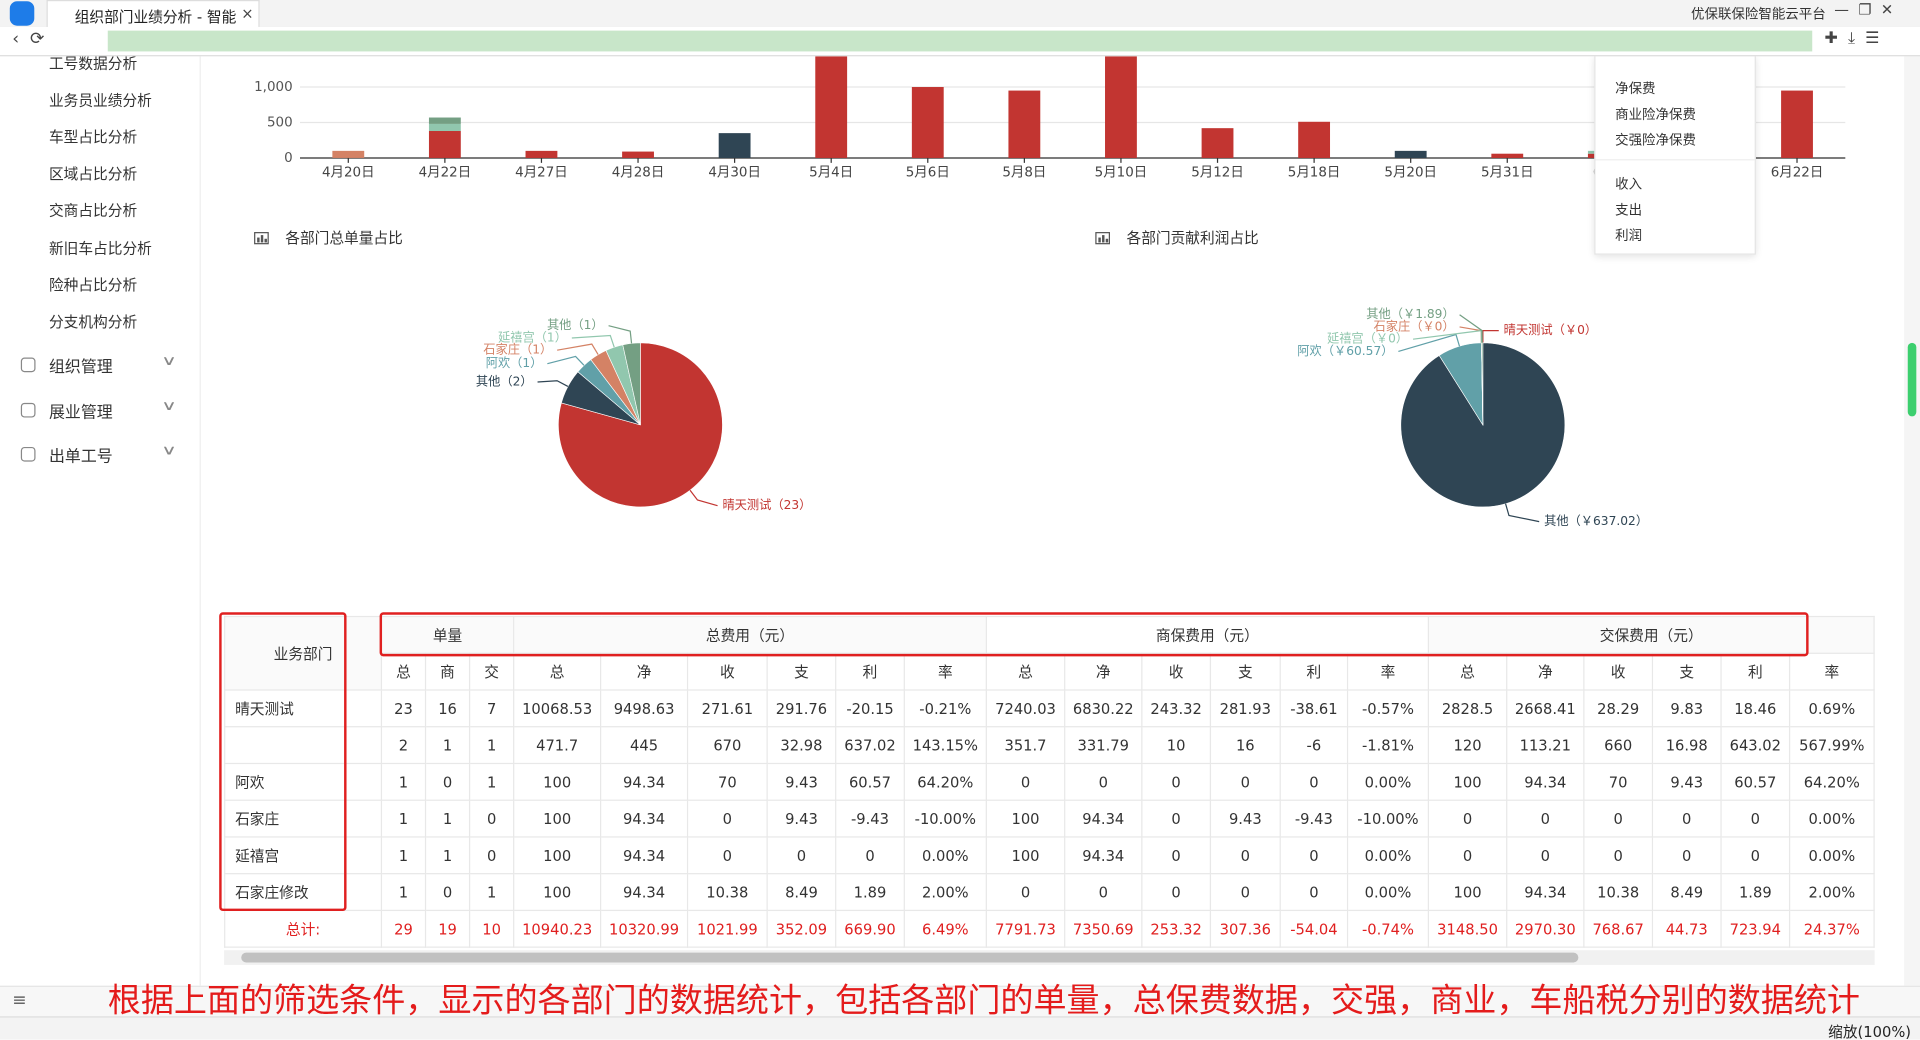 This screenshot has width=1920, height=1040. What do you see at coordinates (80, 412) in the screenshot?
I see `sidebar-group: 展业管理` at bounding box center [80, 412].